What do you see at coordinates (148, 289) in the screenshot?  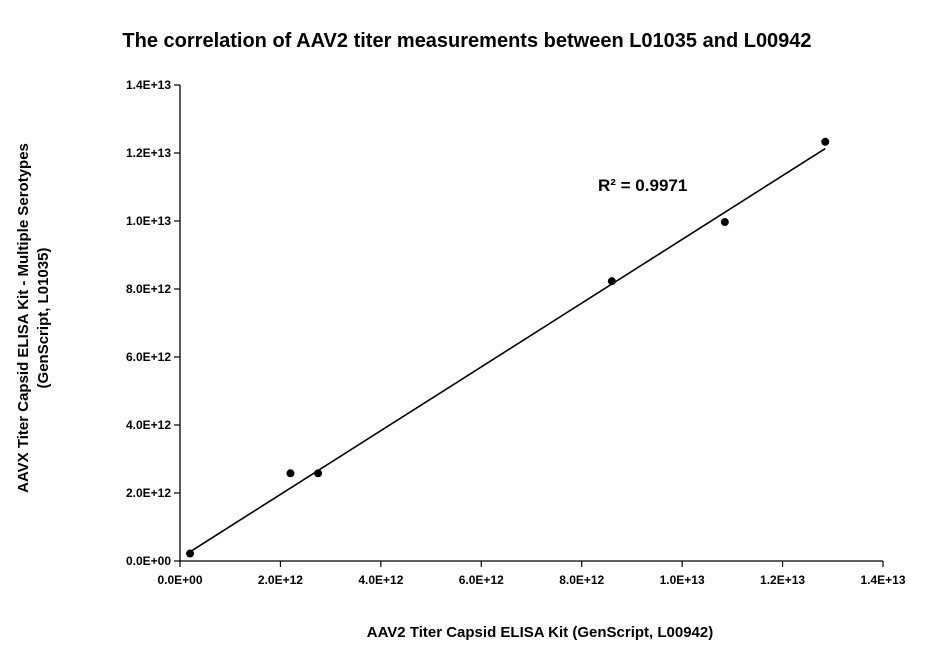 I see `y-tick-label: 8.0E+12` at bounding box center [148, 289].